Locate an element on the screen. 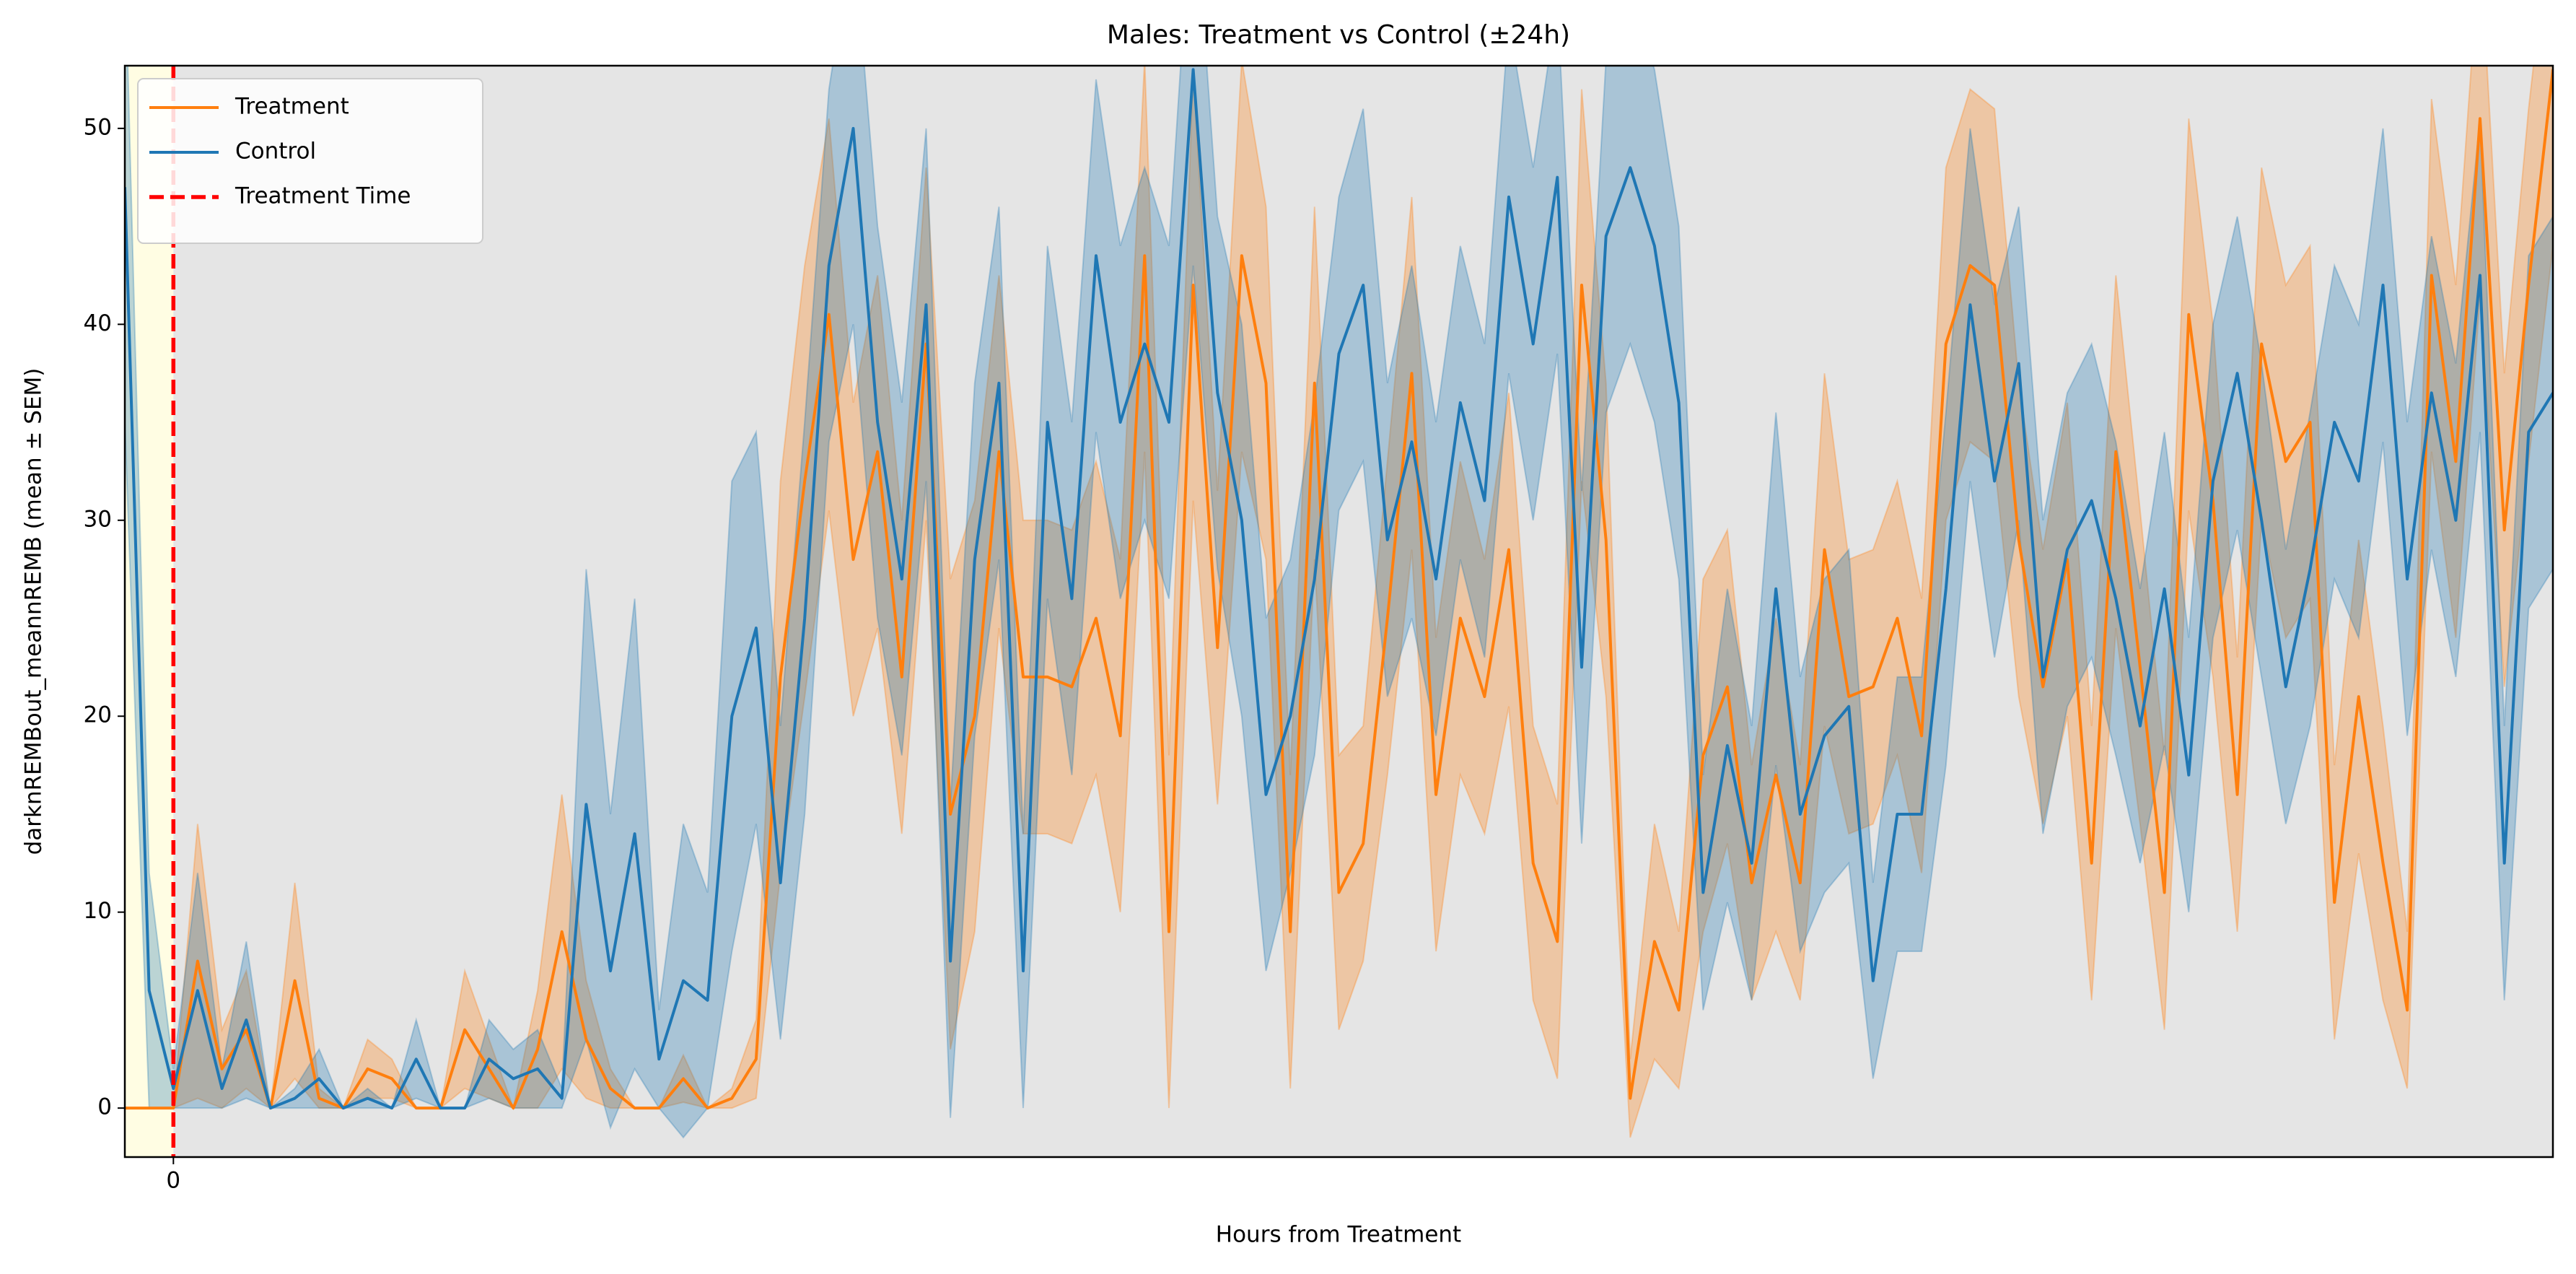  y-axis-label: darknREMBout_meannREMB (mean ± SEM) is located at coordinates (34, 611).